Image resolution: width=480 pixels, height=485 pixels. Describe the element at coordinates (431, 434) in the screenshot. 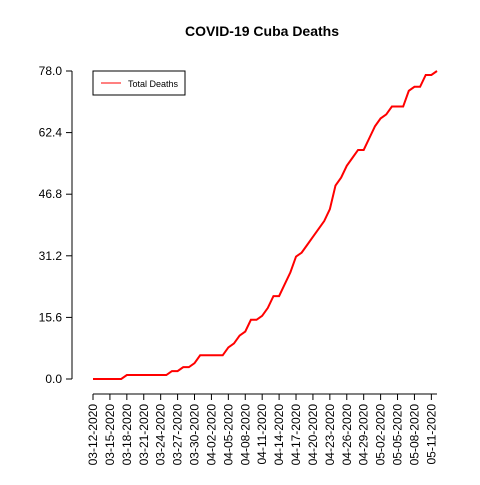

I see `x-tick-label: 05-11-2020` at that location.